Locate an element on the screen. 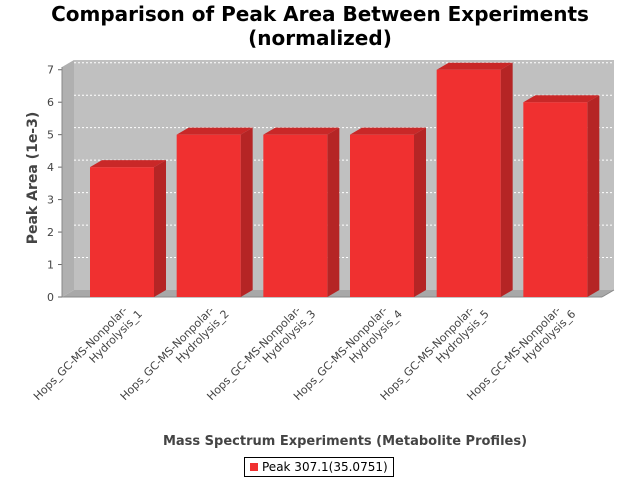 Image resolution: width=640 pixels, height=480 pixels. plot-side-wall is located at coordinates (68, 178).